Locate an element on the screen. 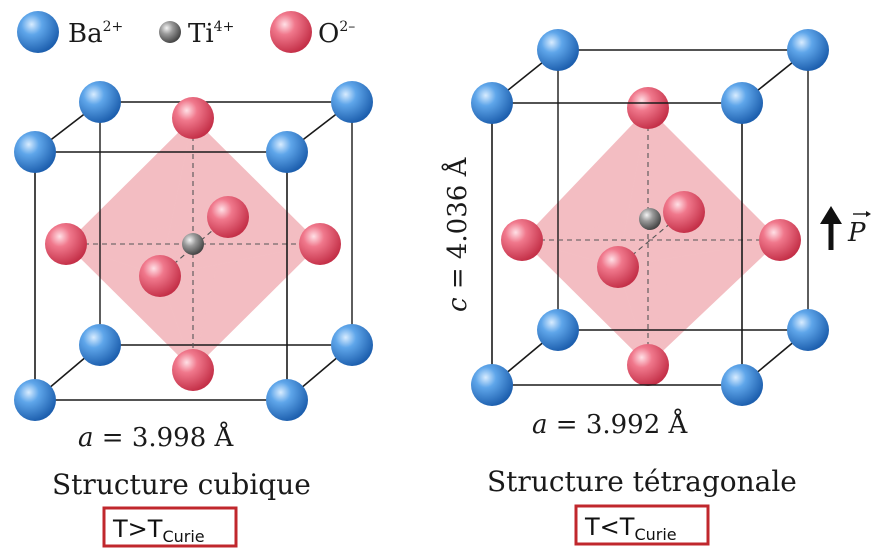  tetragonal-title: Structure tétragonale is located at coordinates (642, 481).